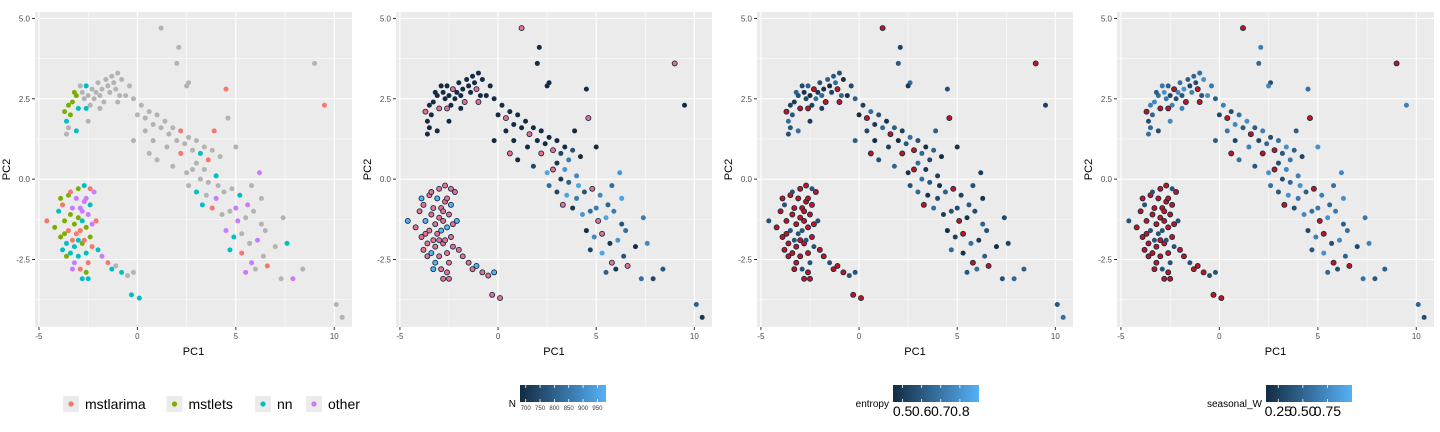 This screenshot has height=432, width=1440. I want to click on legend-label-mstlarima: mstlarima, so click(115, 404).